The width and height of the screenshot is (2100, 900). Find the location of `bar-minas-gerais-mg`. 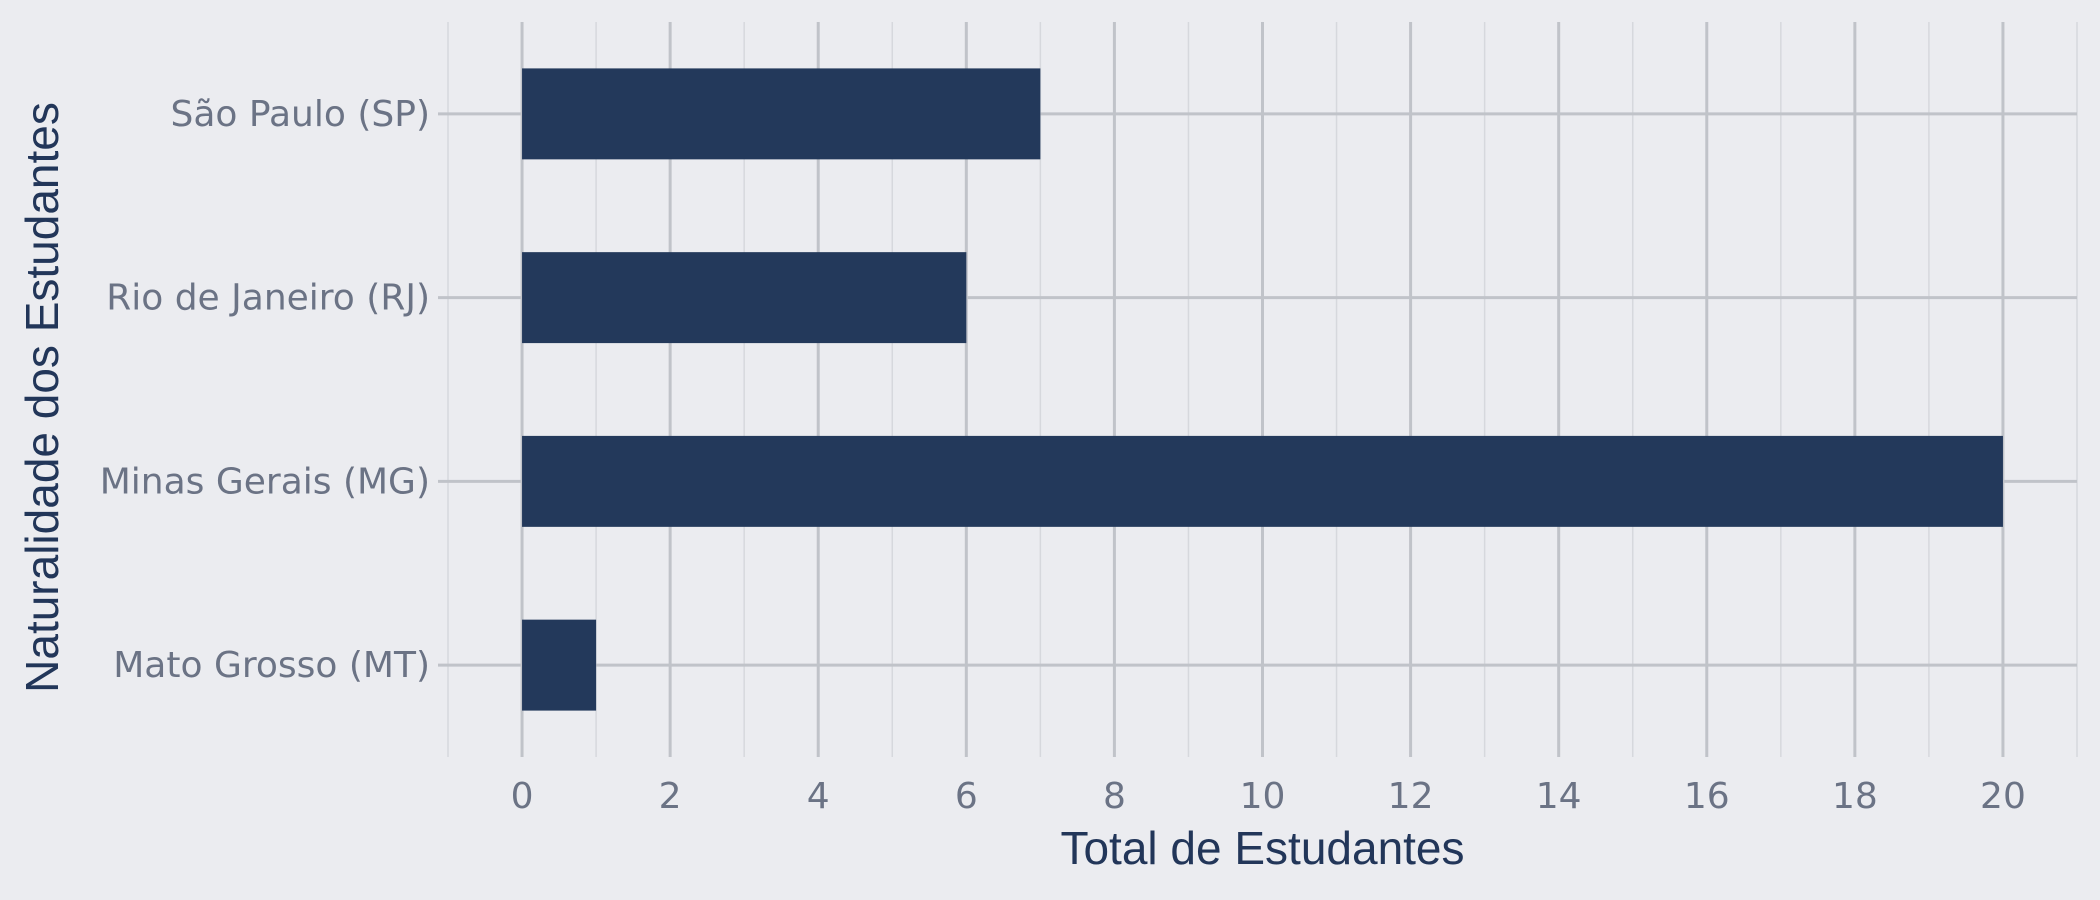

bar-minas-gerais-mg is located at coordinates (1262, 481).